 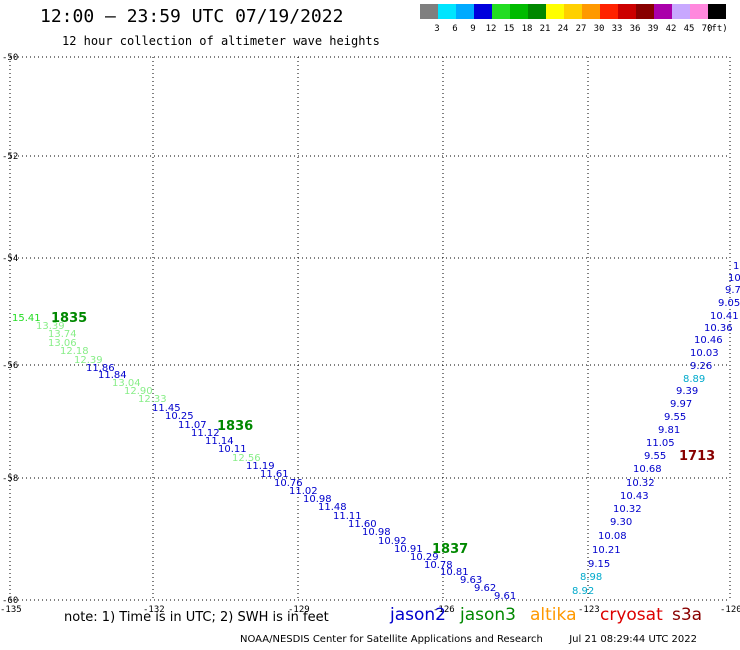 What do you see at coordinates (438, 565) in the screenshot?
I see `wave-height-label: 10.78` at bounding box center [438, 565].